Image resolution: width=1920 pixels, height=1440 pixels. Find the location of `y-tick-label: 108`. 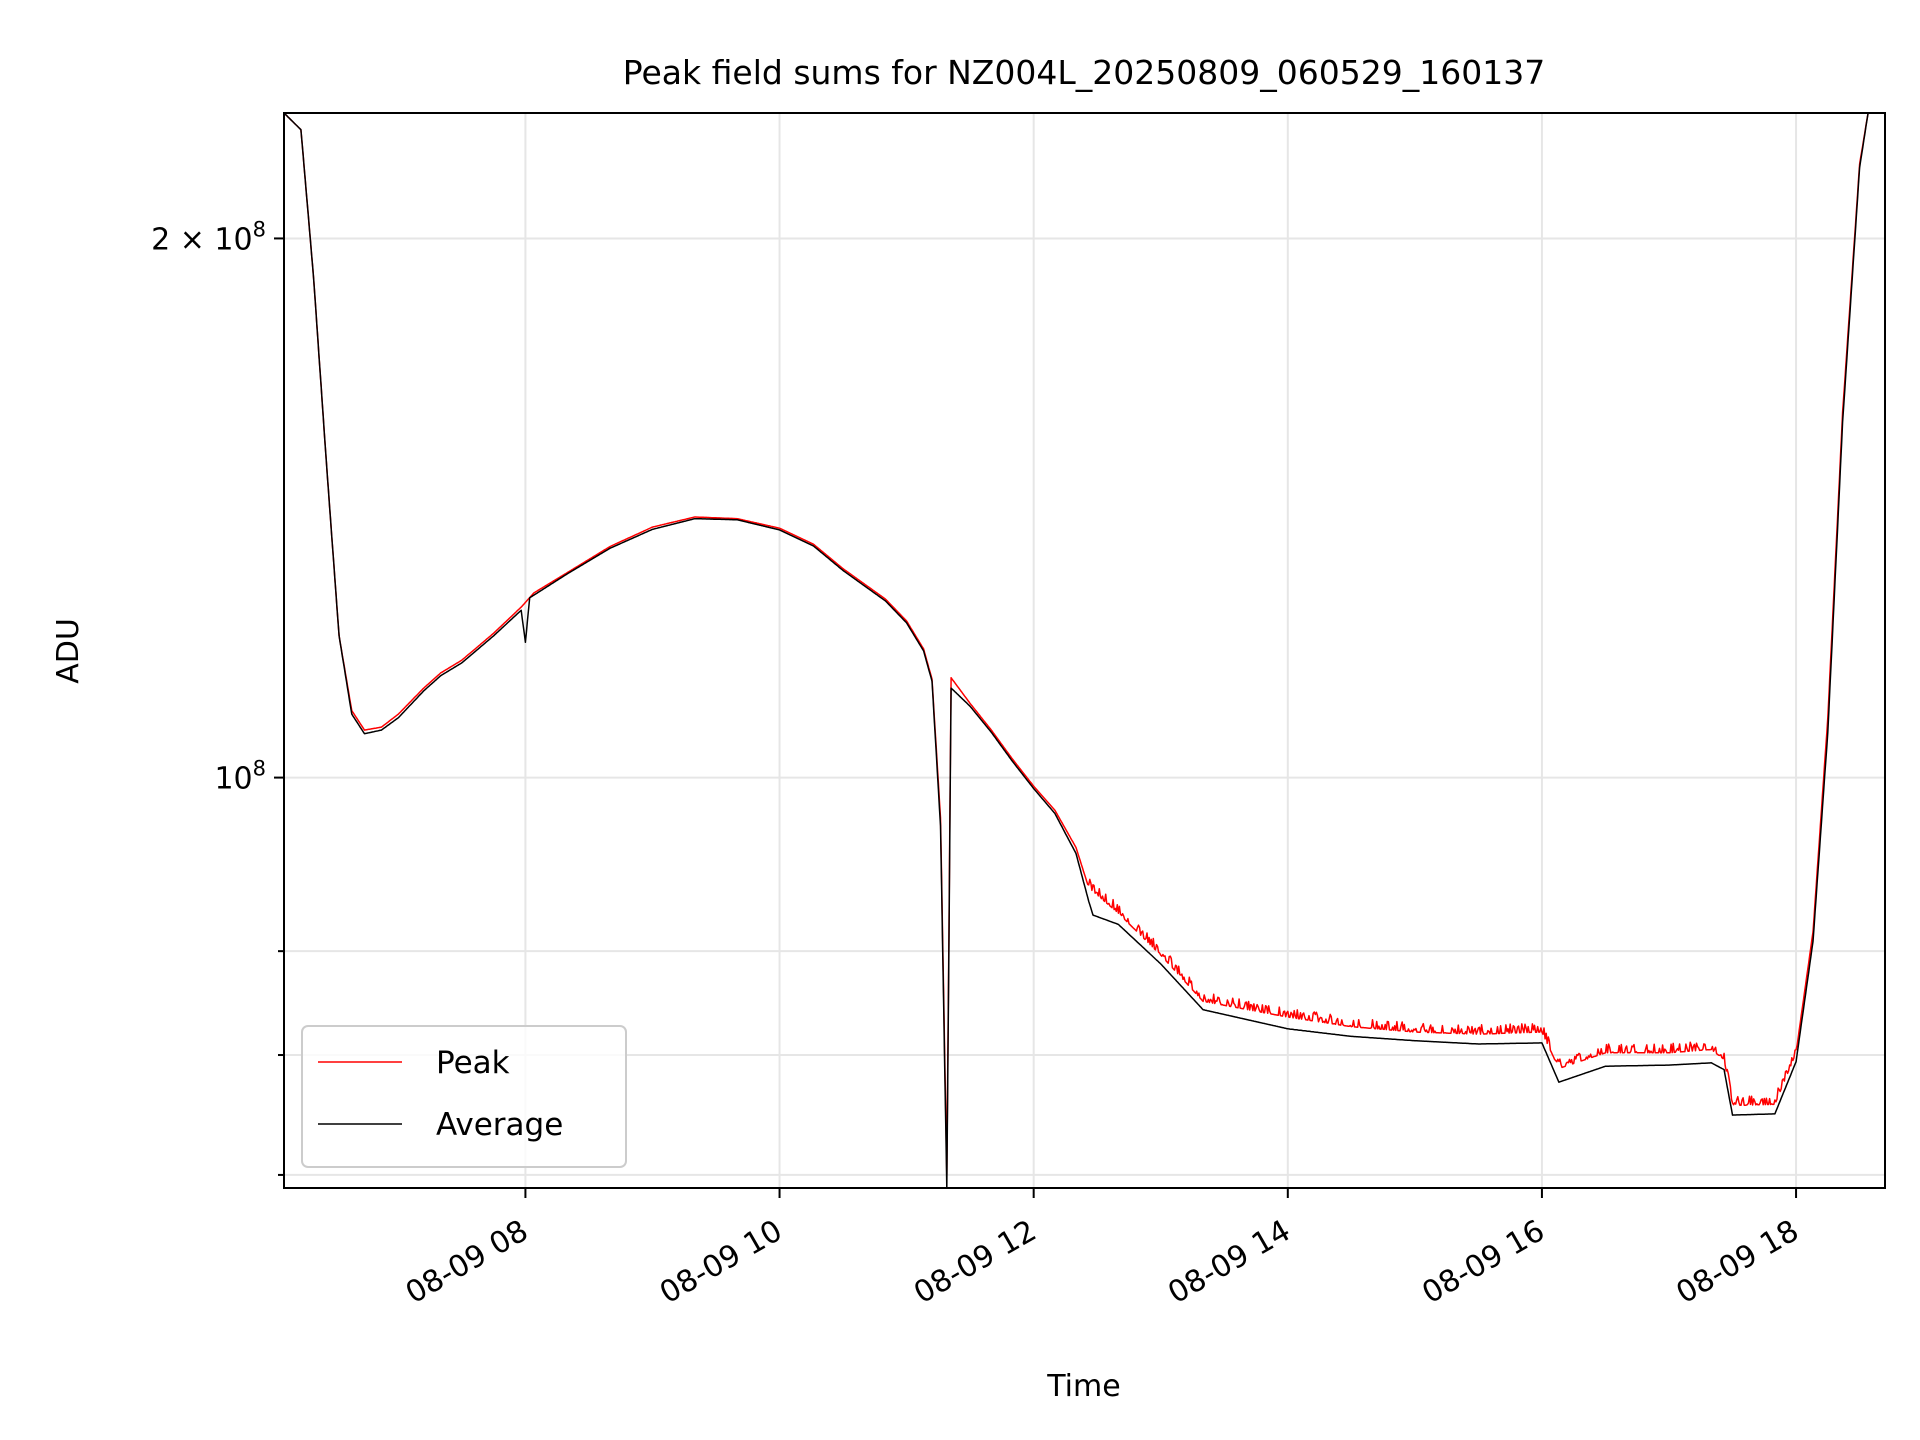

y-tick-label: 108 is located at coordinates (240, 777).